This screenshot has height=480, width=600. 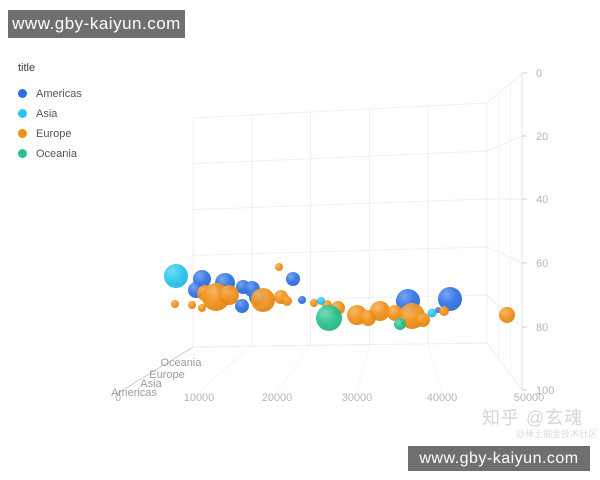 What do you see at coordinates (357, 398) in the screenshot?
I see `x-axis-tick-label: 30000` at bounding box center [357, 398].